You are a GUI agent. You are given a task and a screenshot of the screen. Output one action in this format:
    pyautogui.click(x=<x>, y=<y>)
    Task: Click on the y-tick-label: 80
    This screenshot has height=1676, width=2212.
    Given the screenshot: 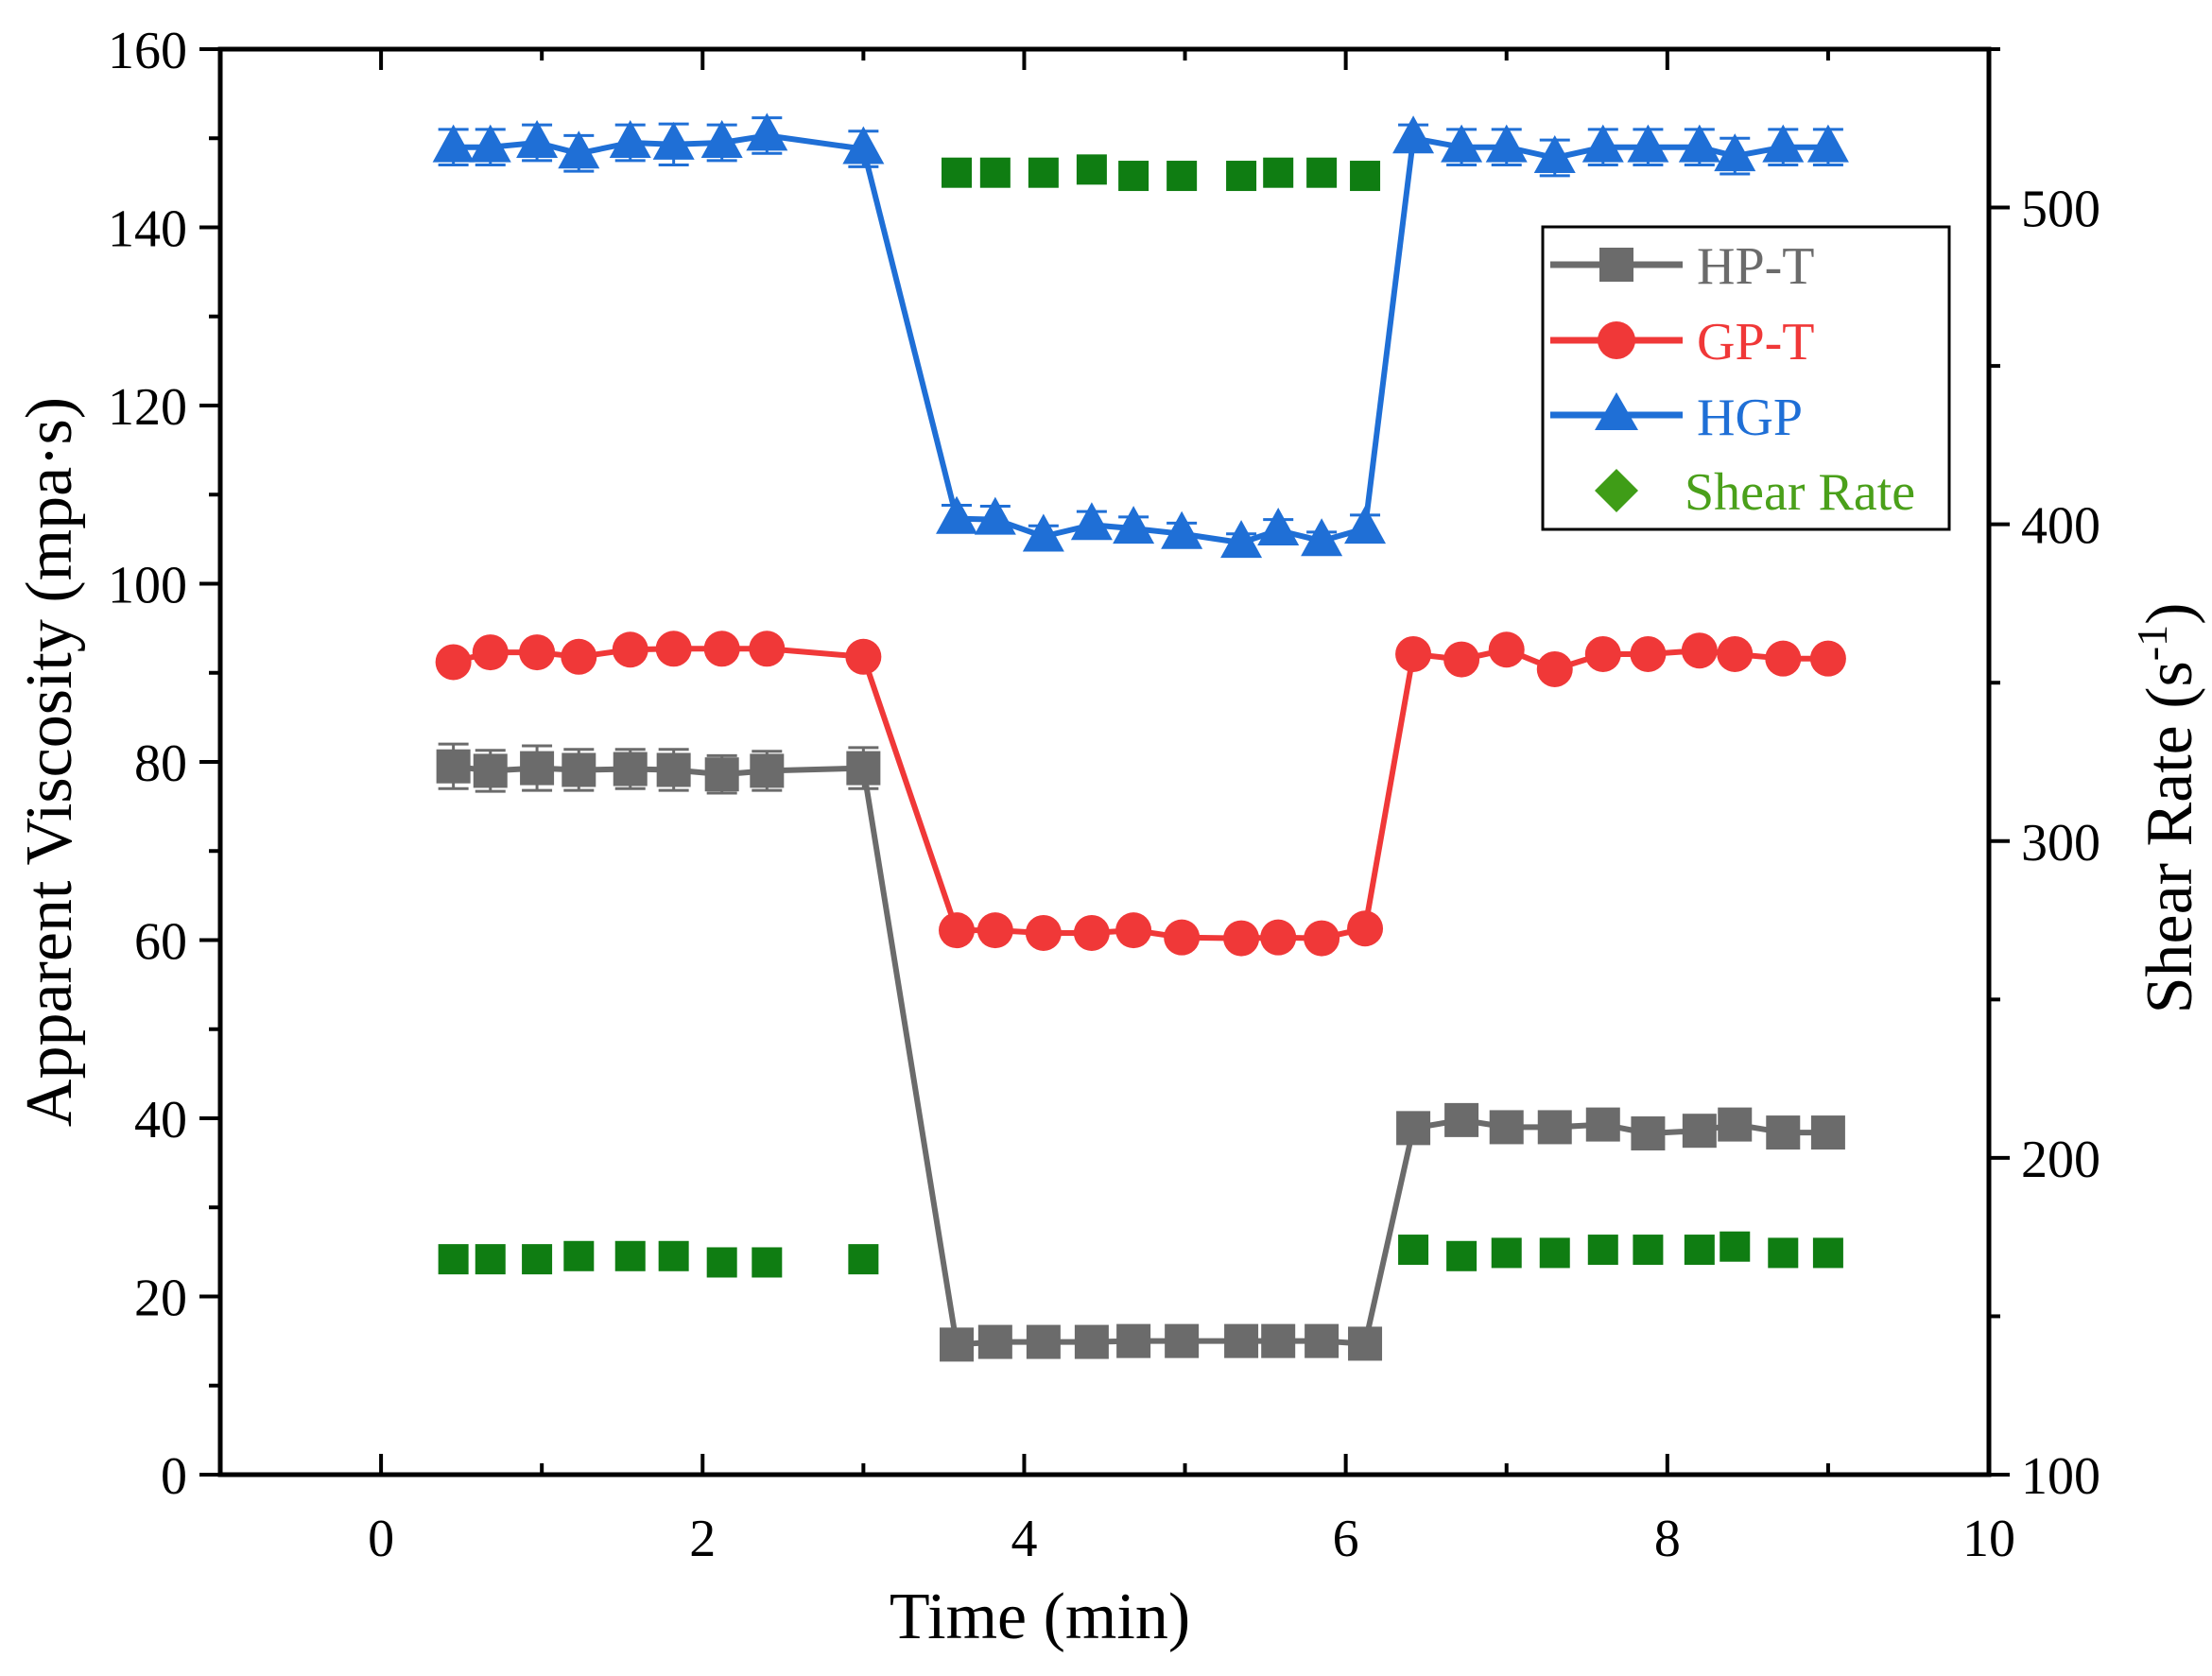 What is the action you would take?
    pyautogui.click(x=160, y=763)
    